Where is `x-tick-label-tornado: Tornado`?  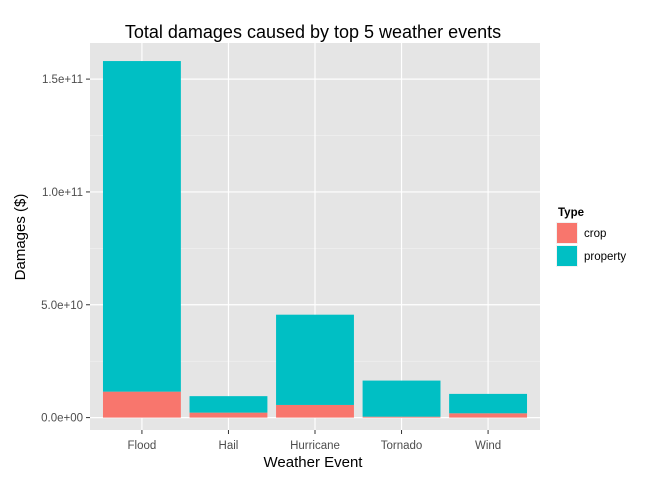
x-tick-label-tornado: Tornado is located at coordinates (402, 446).